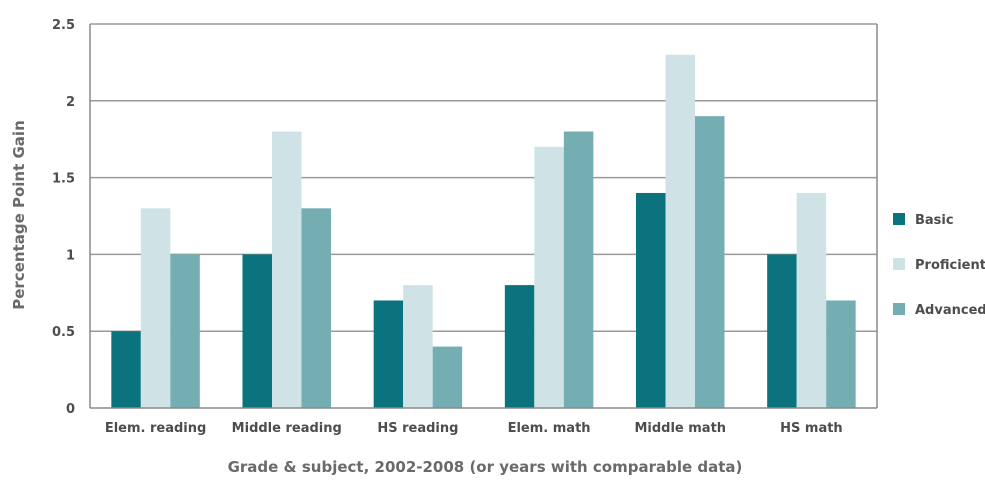 This screenshot has height=482, width=985. What do you see at coordinates (287, 428) in the screenshot?
I see `x-tick-label: Middle reading` at bounding box center [287, 428].